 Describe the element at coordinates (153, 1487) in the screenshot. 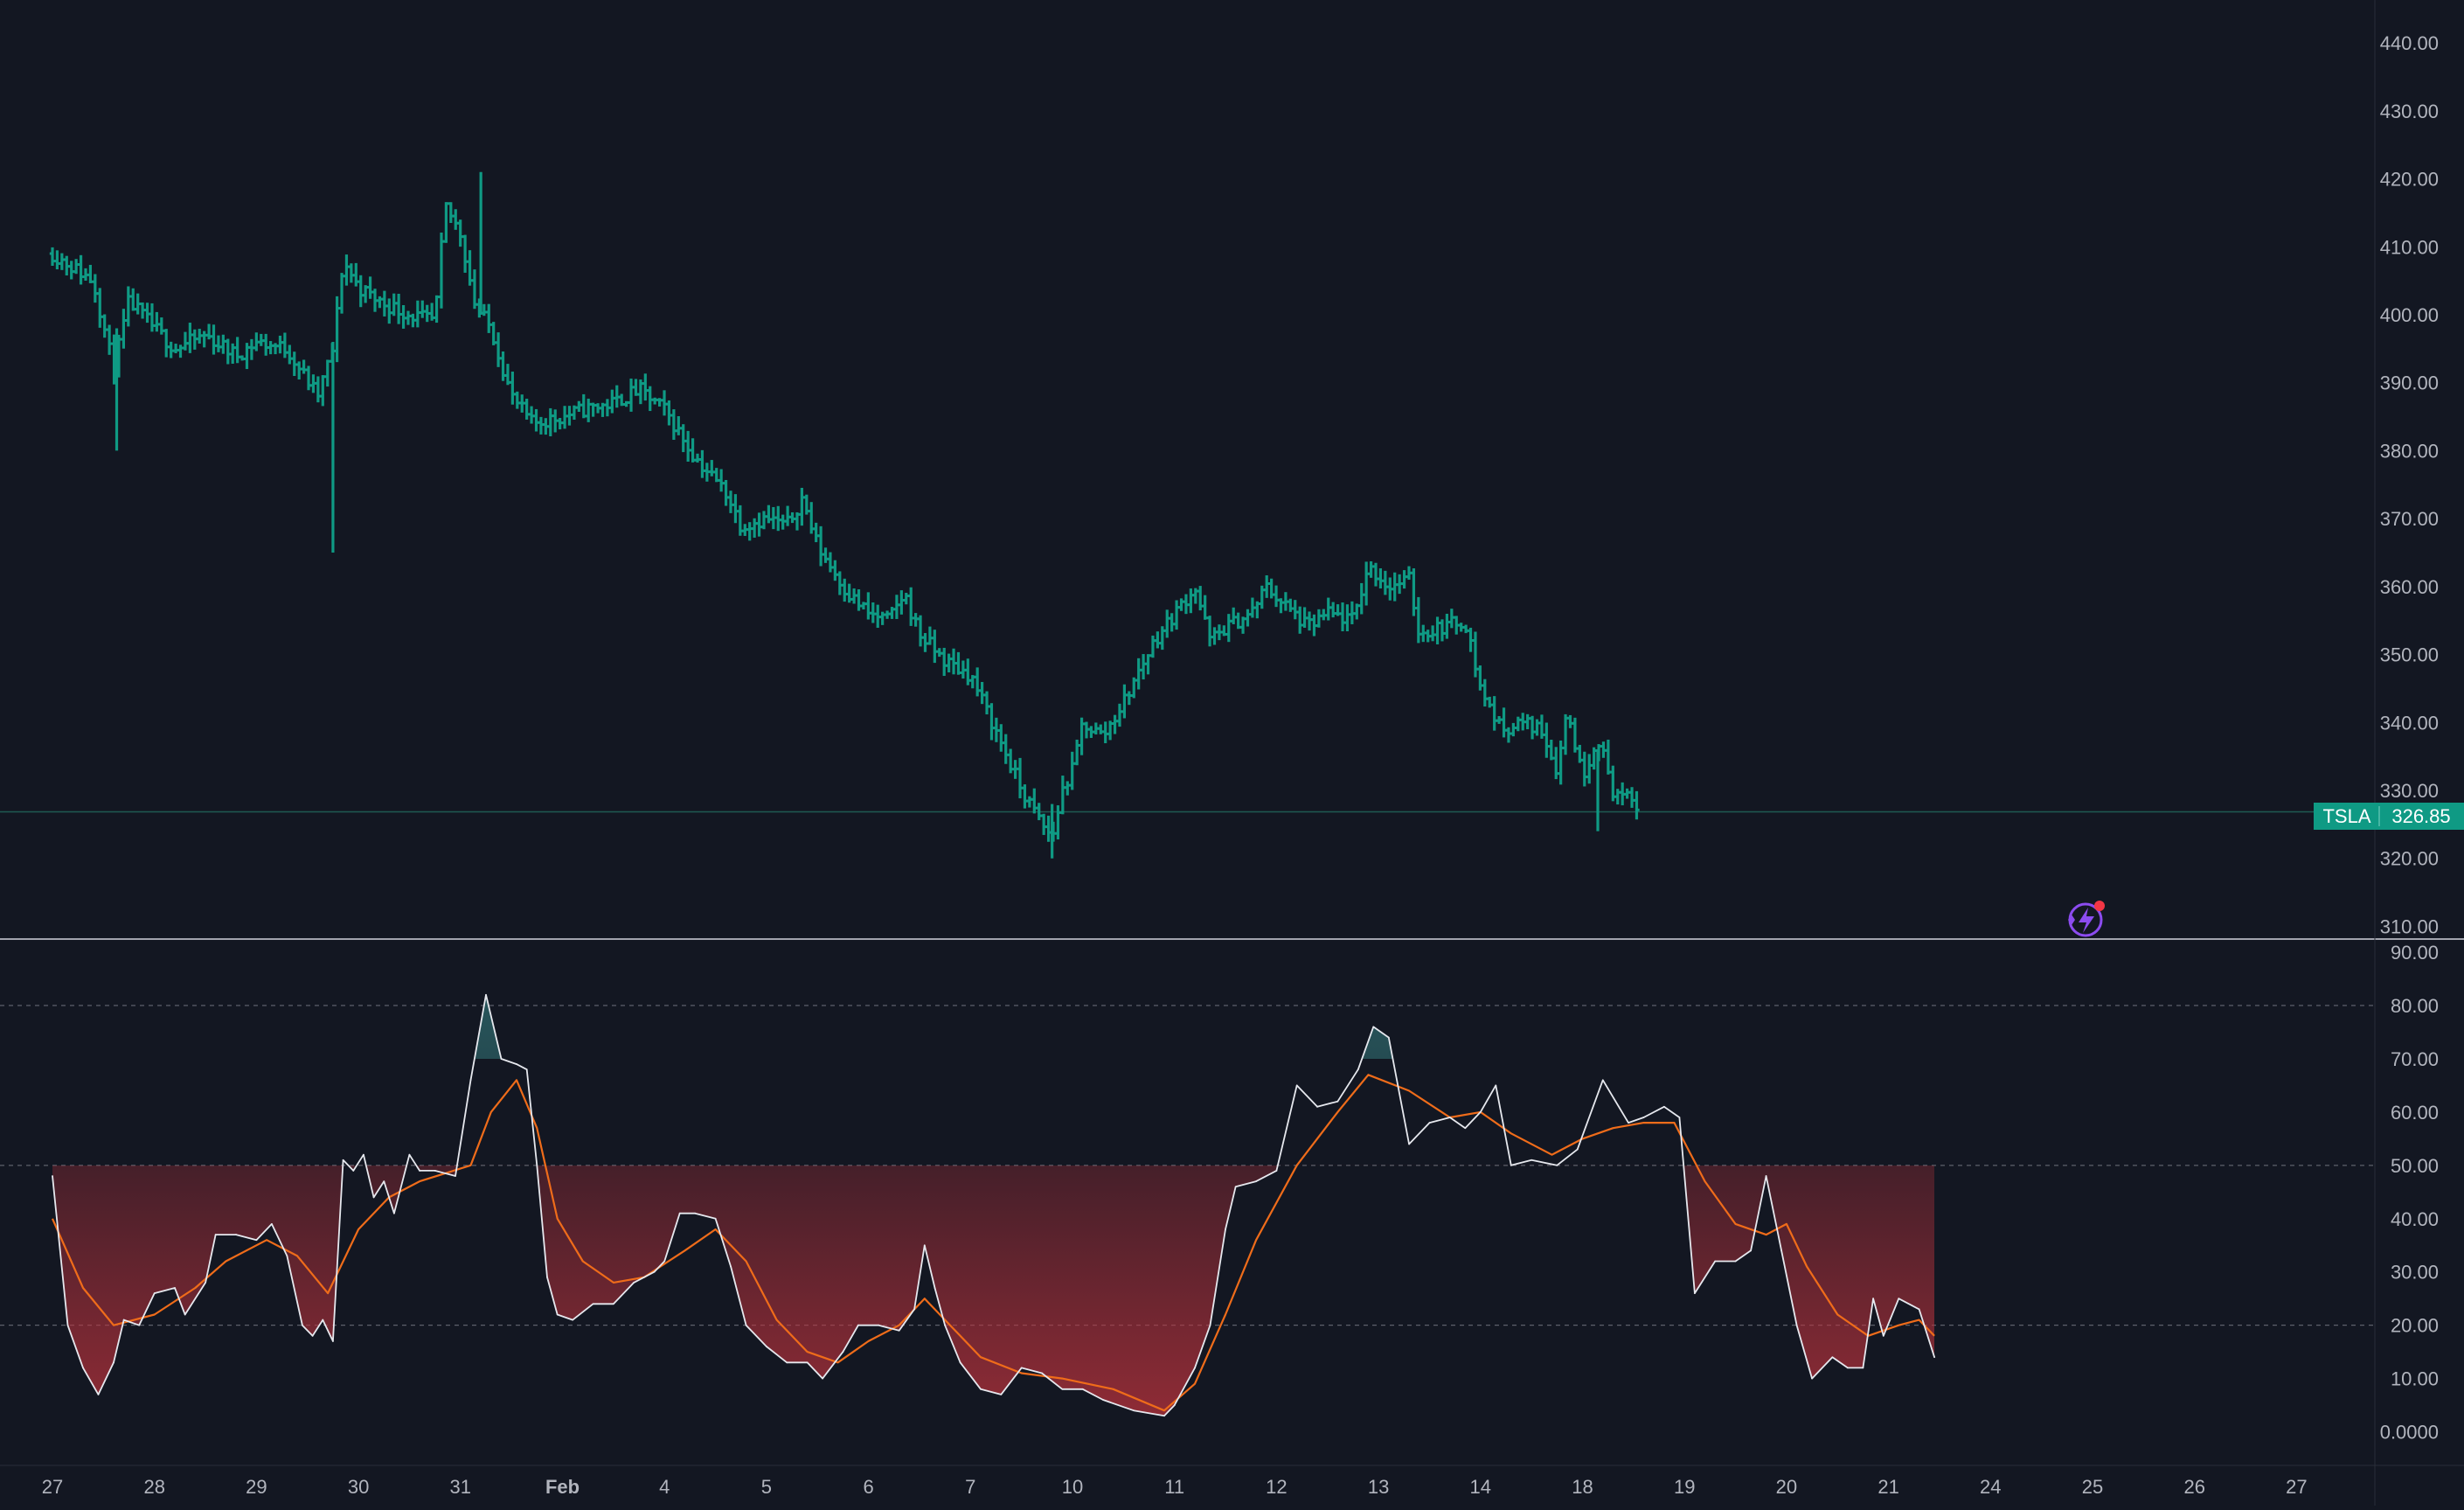

I see `time-axis-tick-label: 28` at that location.